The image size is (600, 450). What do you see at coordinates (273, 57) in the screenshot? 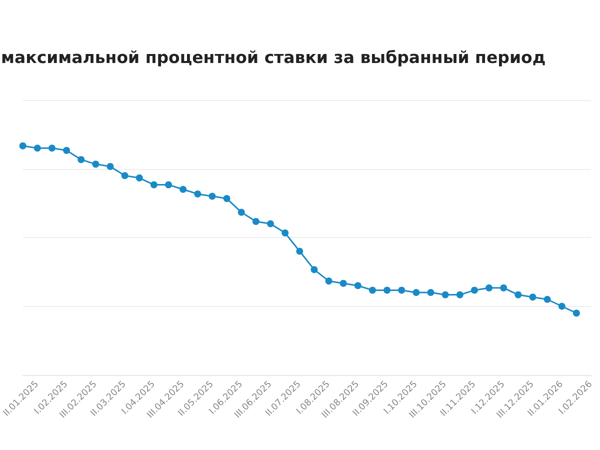
I see `chart-title: максимальной процентной ставки за выбранный период` at bounding box center [273, 57].